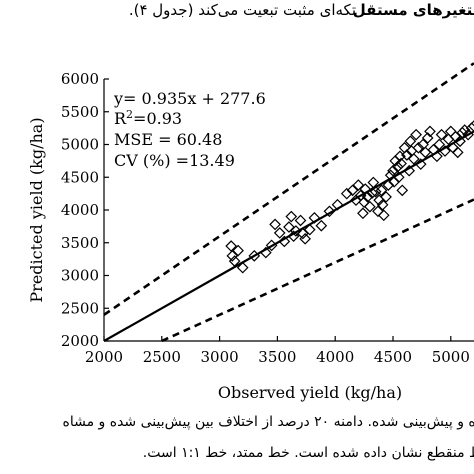  Describe the element at coordinates (148, 118) in the screenshot. I see `r-squared: R2=0.93` at that location.